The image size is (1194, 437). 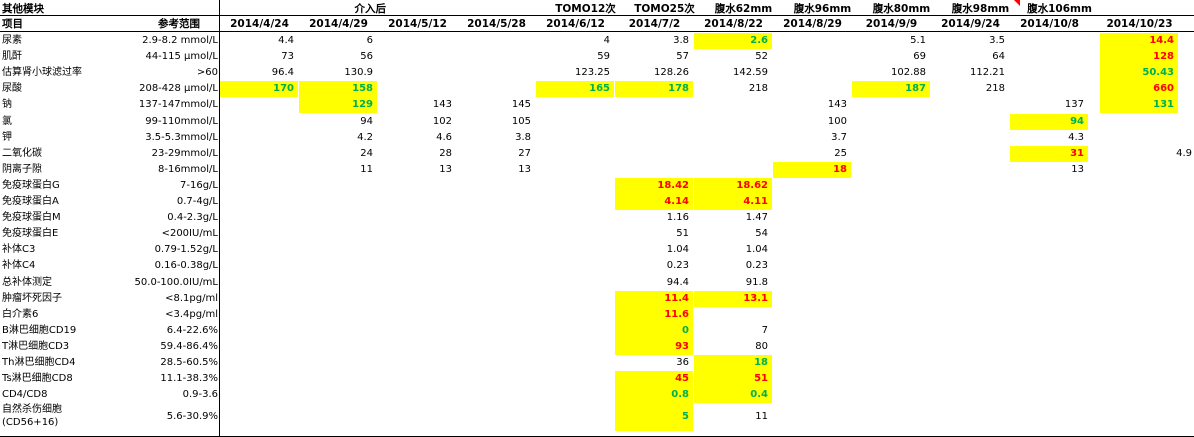 I want to click on result-cell: 56, so click(x=366, y=57).